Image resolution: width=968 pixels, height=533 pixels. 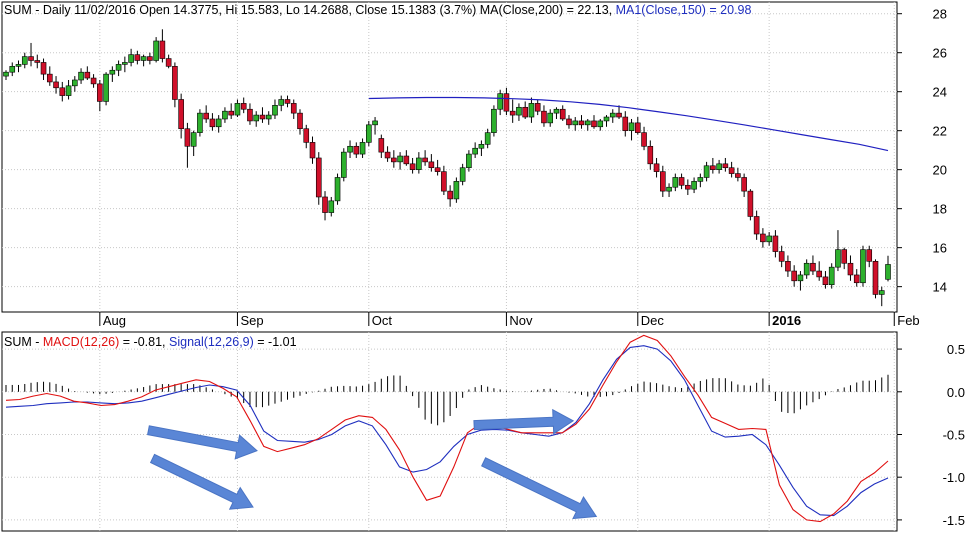 What do you see at coordinates (653, 320) in the screenshot?
I see `date-tick-label: Dec` at bounding box center [653, 320].